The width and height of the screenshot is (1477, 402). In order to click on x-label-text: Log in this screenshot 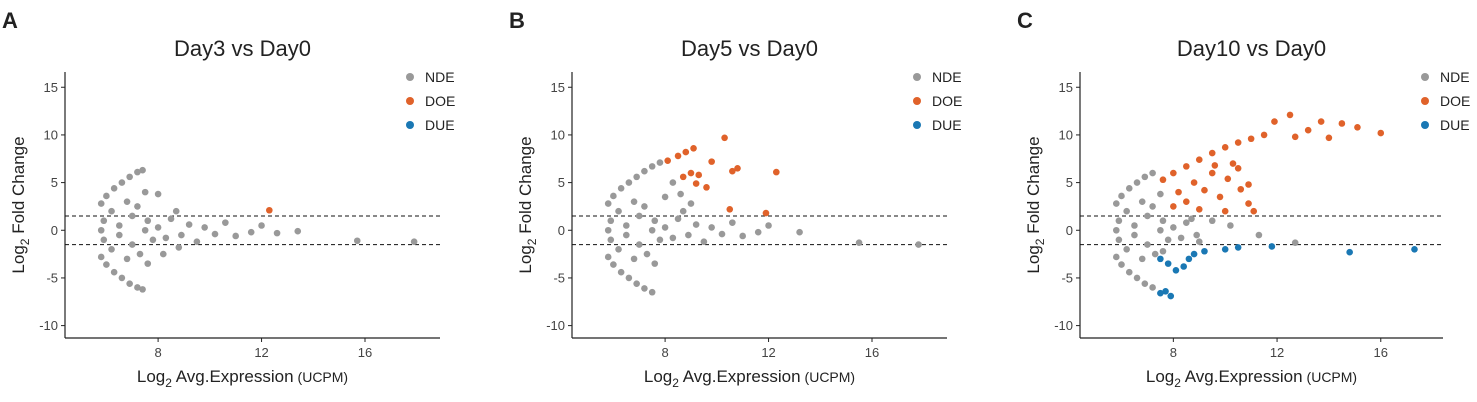, I will do `click(1160, 376)`.